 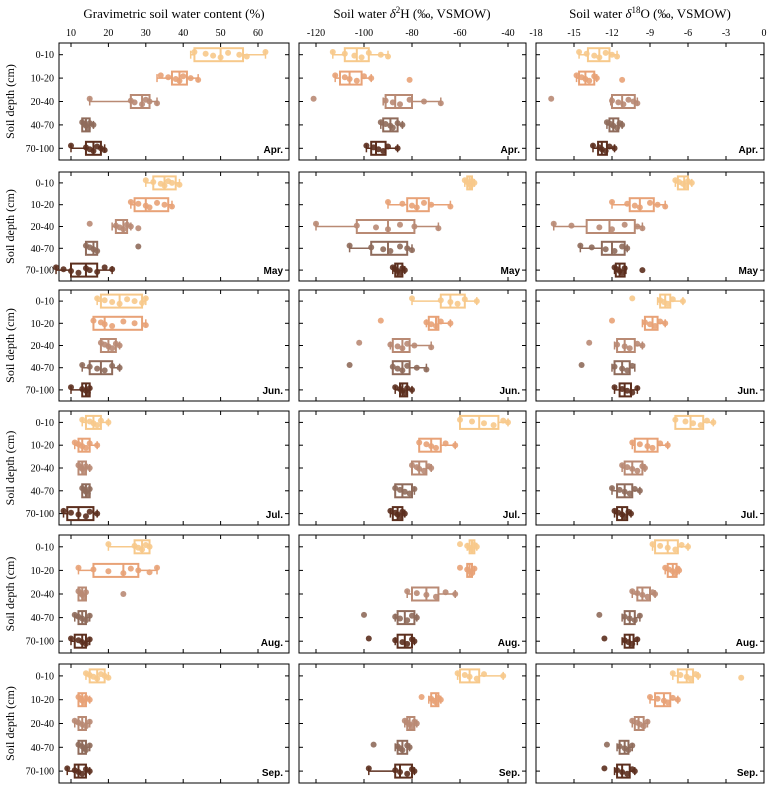 I want to click on month-label-r6-c1: Sep., so click(x=272, y=773).